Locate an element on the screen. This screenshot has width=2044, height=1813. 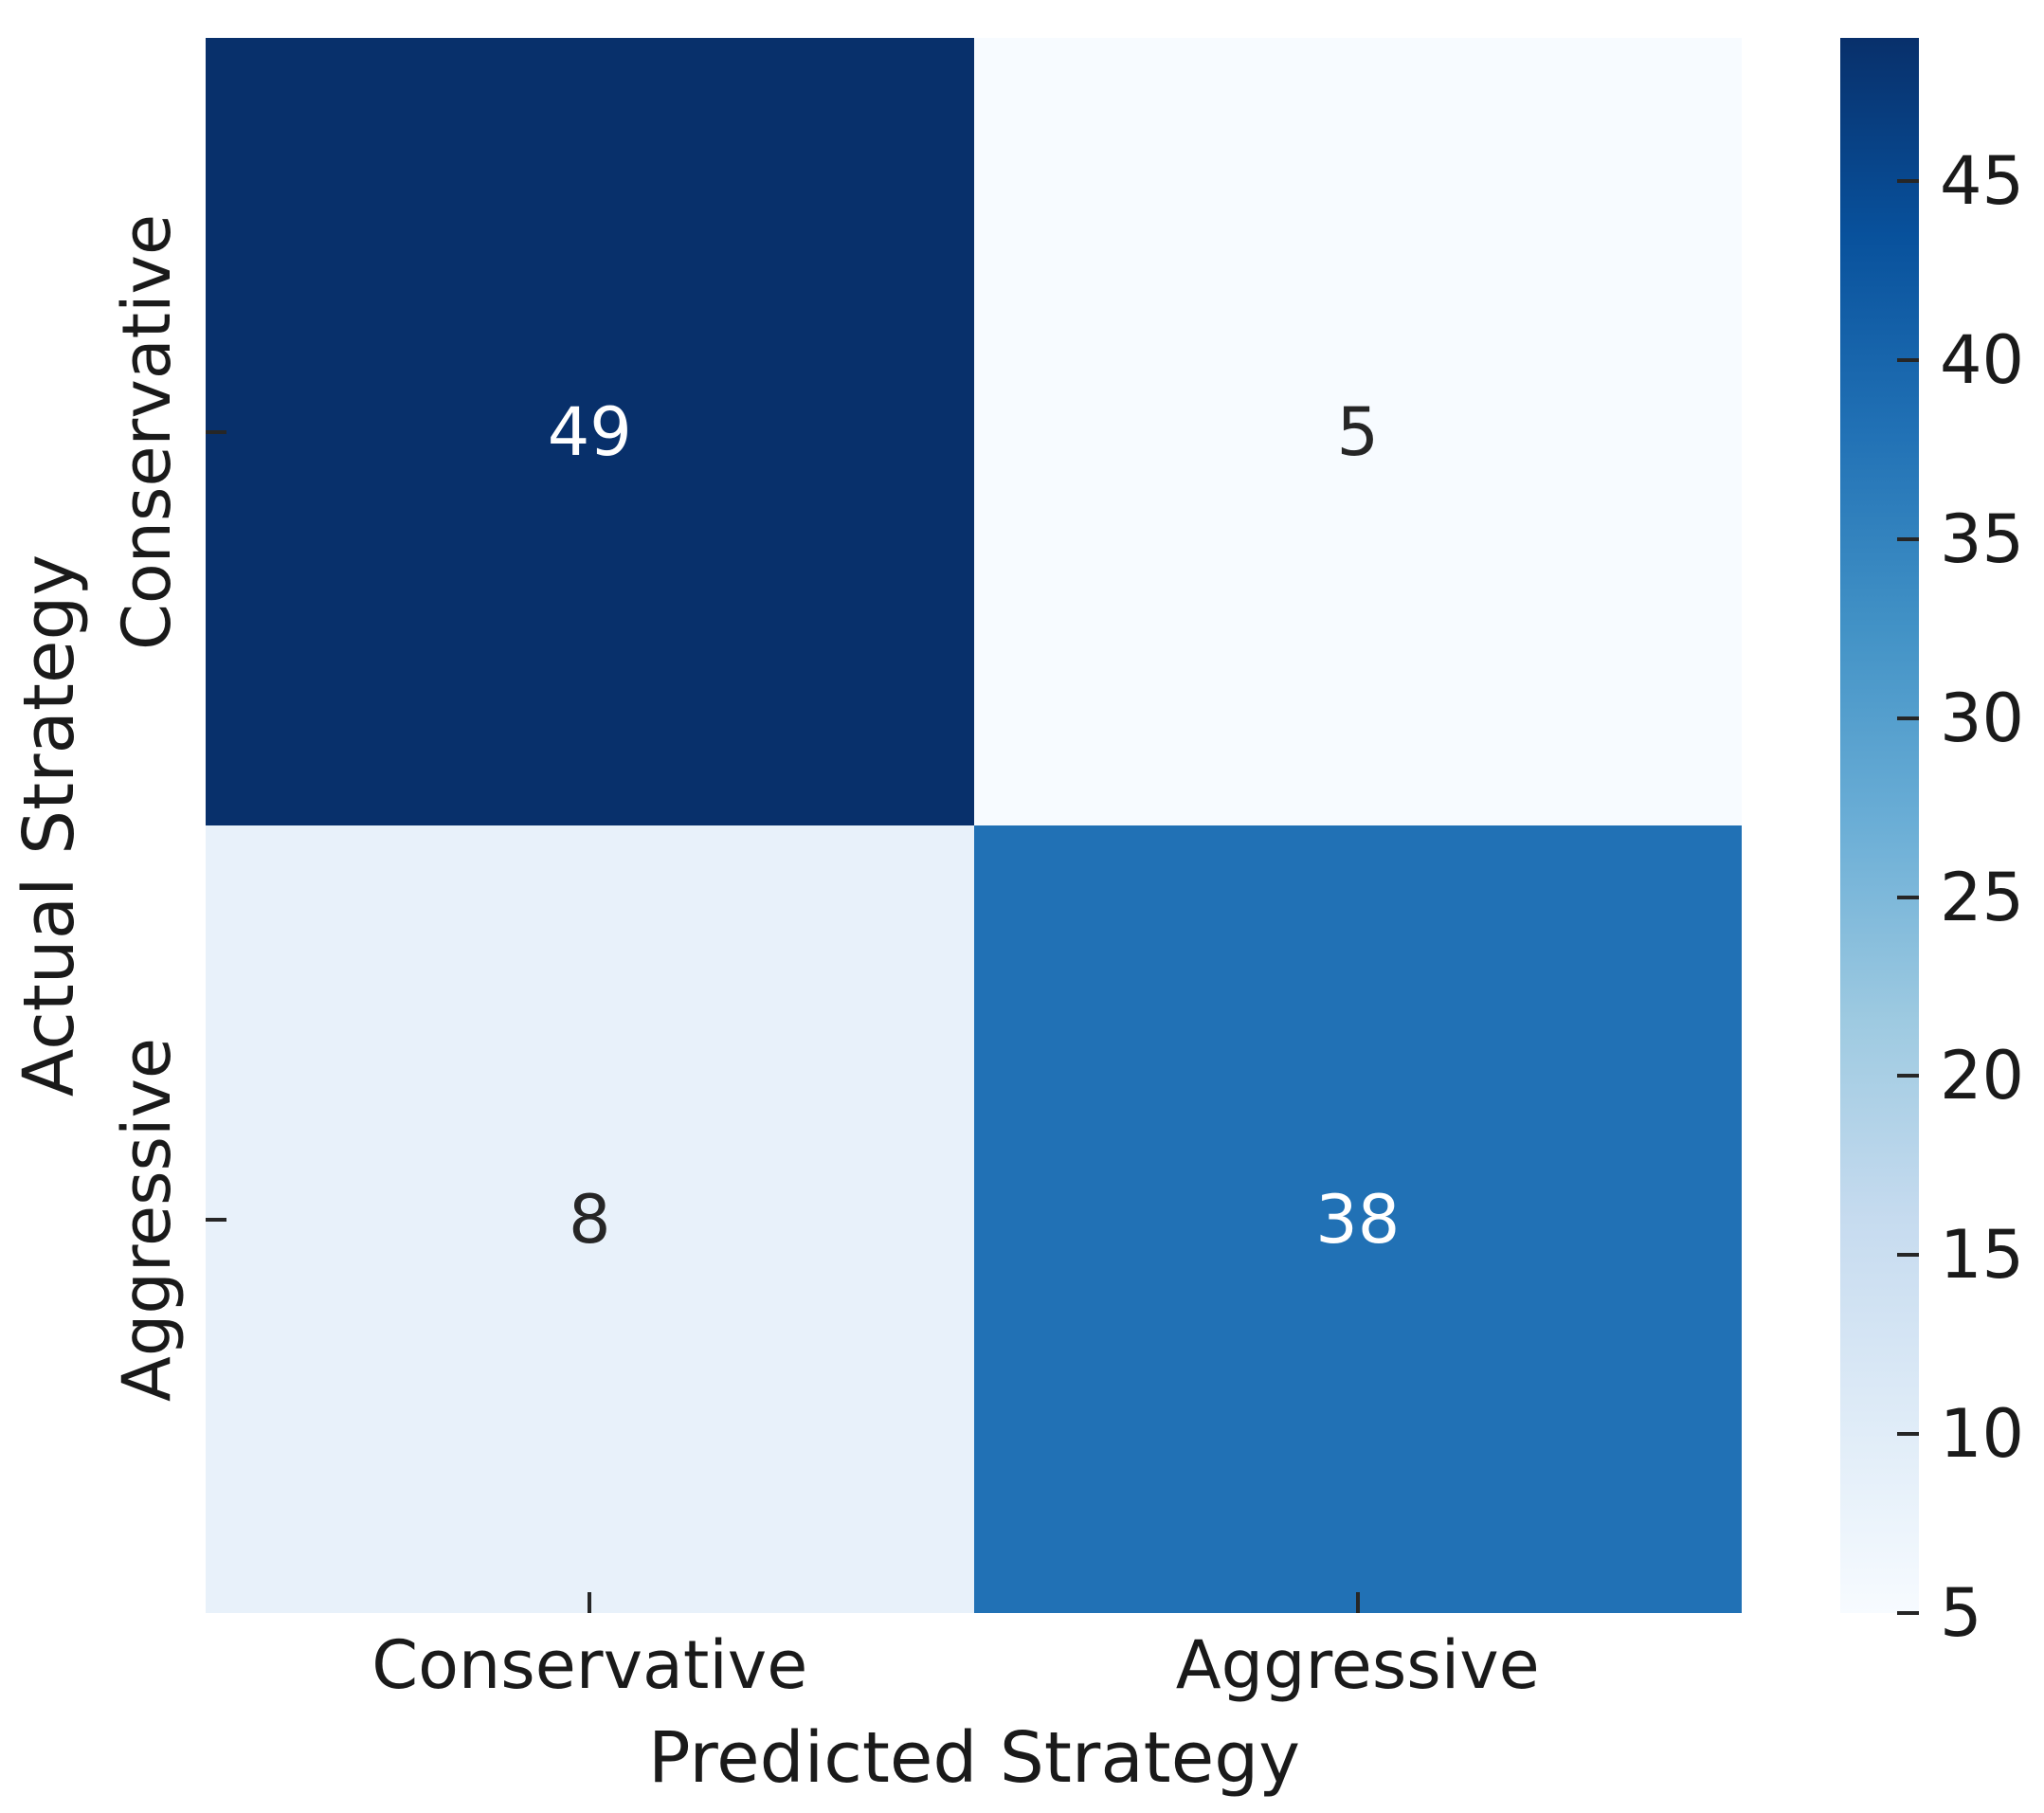
colorbar-tick-label: 10 is located at coordinates (1982, 1434).